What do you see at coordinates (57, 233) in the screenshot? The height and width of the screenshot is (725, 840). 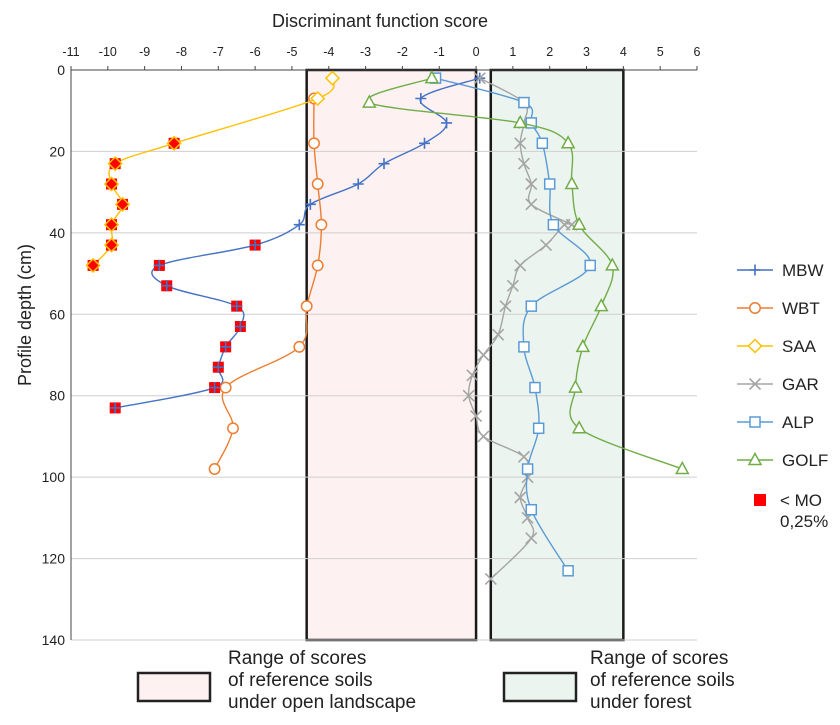 I see `y-tick-label-40: 40` at bounding box center [57, 233].